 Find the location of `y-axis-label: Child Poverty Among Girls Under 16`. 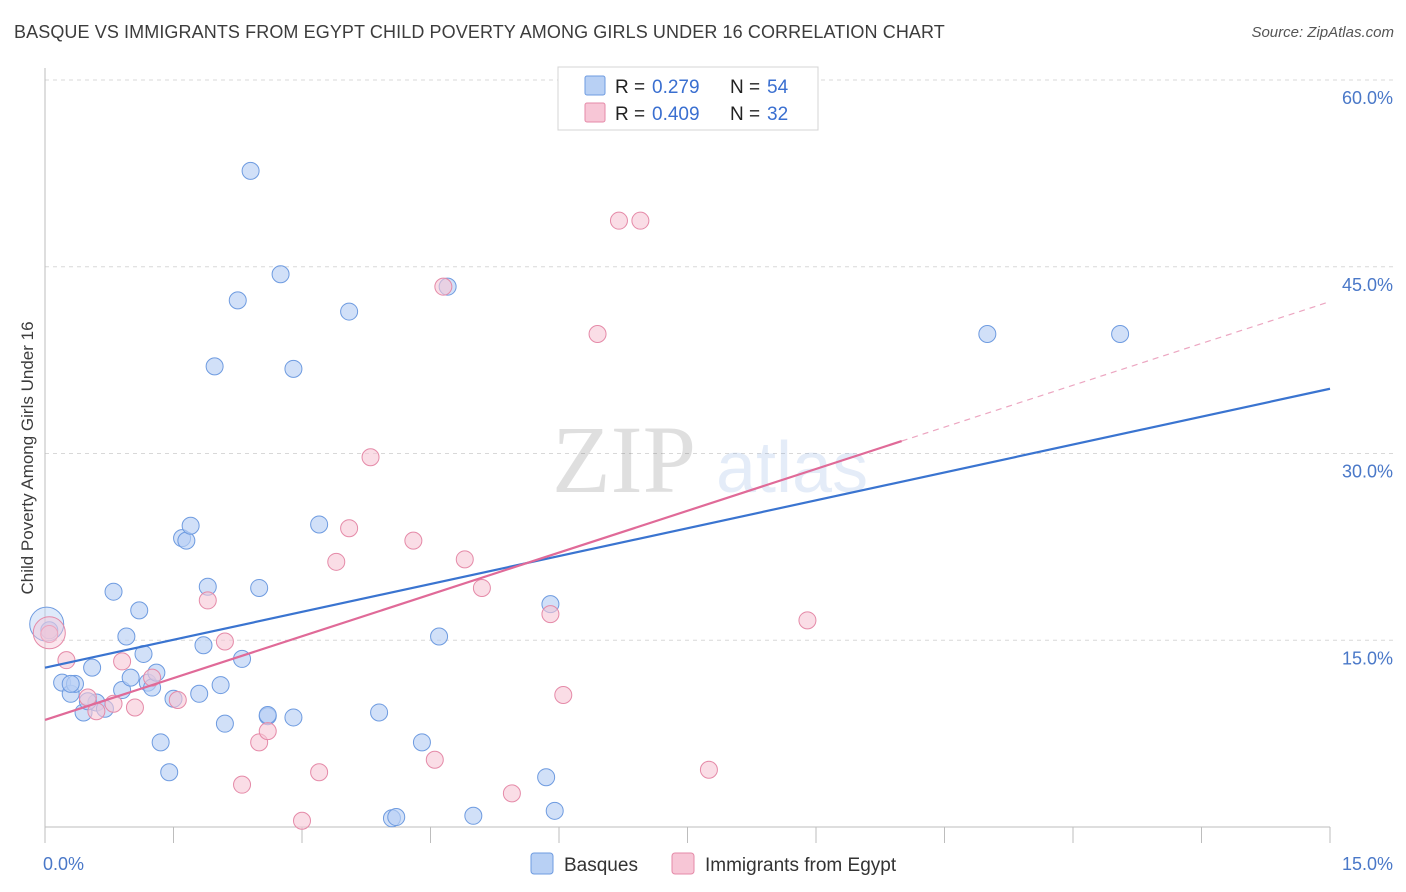

y-axis-label: Child Poverty Among Girls Under 16 is located at coordinates (27, 457).